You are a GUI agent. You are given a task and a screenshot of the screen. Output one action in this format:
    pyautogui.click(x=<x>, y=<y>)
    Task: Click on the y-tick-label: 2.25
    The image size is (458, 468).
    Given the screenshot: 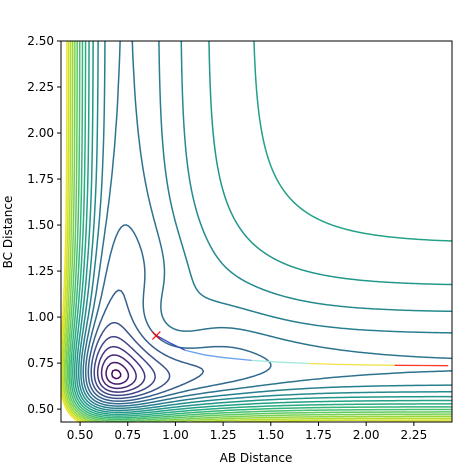 What is the action you would take?
    pyautogui.click(x=40, y=87)
    